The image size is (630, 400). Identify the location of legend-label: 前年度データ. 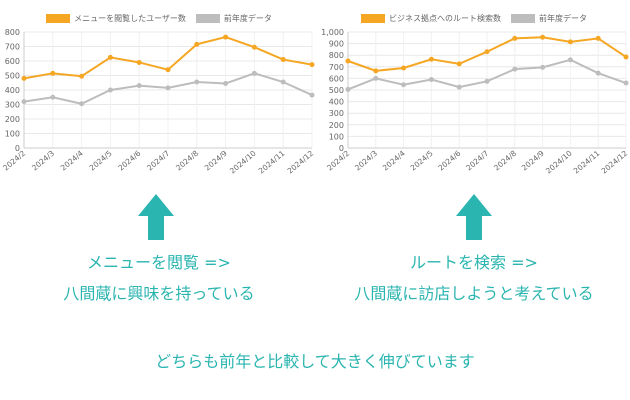
(247, 18).